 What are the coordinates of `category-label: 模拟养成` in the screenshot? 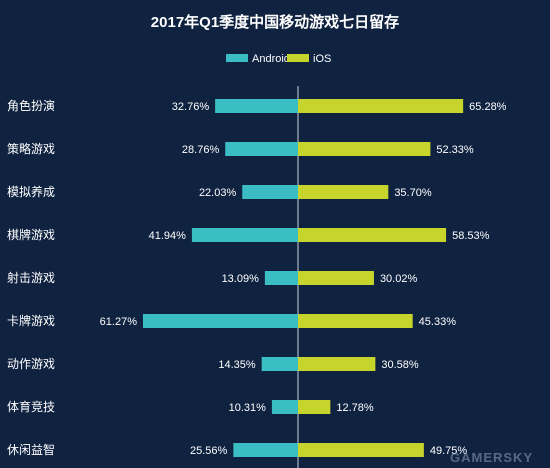 It's located at (31, 191).